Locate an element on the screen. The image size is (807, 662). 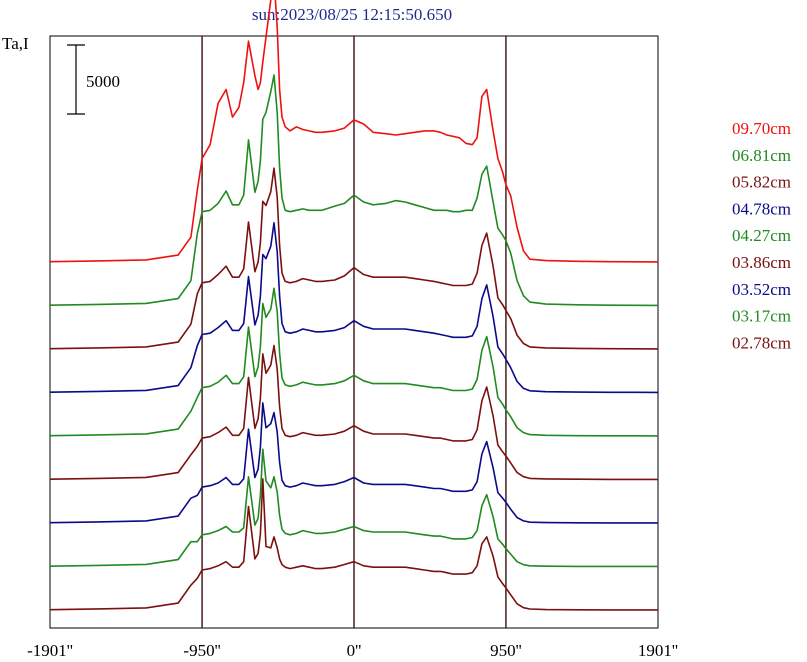
legend-entry: 03.52cm is located at coordinates (761, 289).